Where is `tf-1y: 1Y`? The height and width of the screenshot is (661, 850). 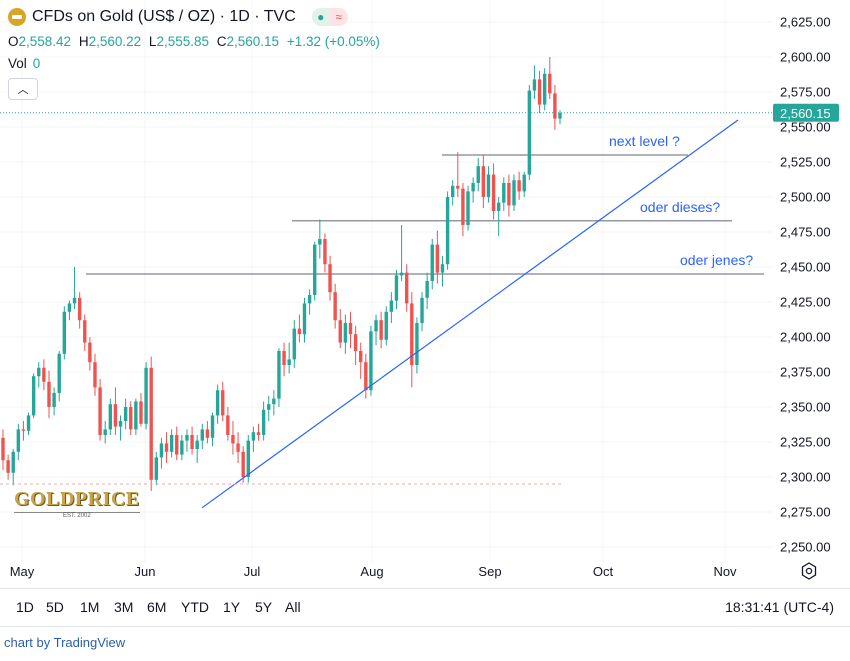 tf-1y: 1Y is located at coordinates (232, 607).